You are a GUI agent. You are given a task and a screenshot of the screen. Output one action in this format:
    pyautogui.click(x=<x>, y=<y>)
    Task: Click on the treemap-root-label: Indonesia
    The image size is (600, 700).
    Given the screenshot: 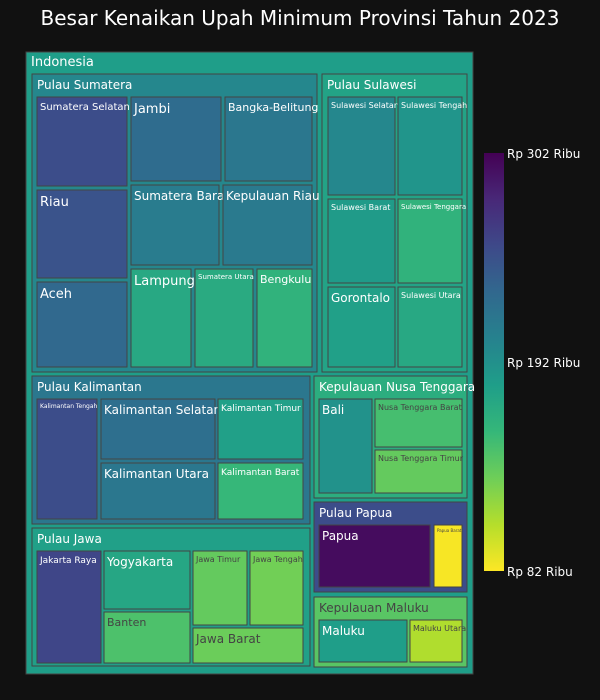 What is the action you would take?
    pyautogui.click(x=62, y=62)
    